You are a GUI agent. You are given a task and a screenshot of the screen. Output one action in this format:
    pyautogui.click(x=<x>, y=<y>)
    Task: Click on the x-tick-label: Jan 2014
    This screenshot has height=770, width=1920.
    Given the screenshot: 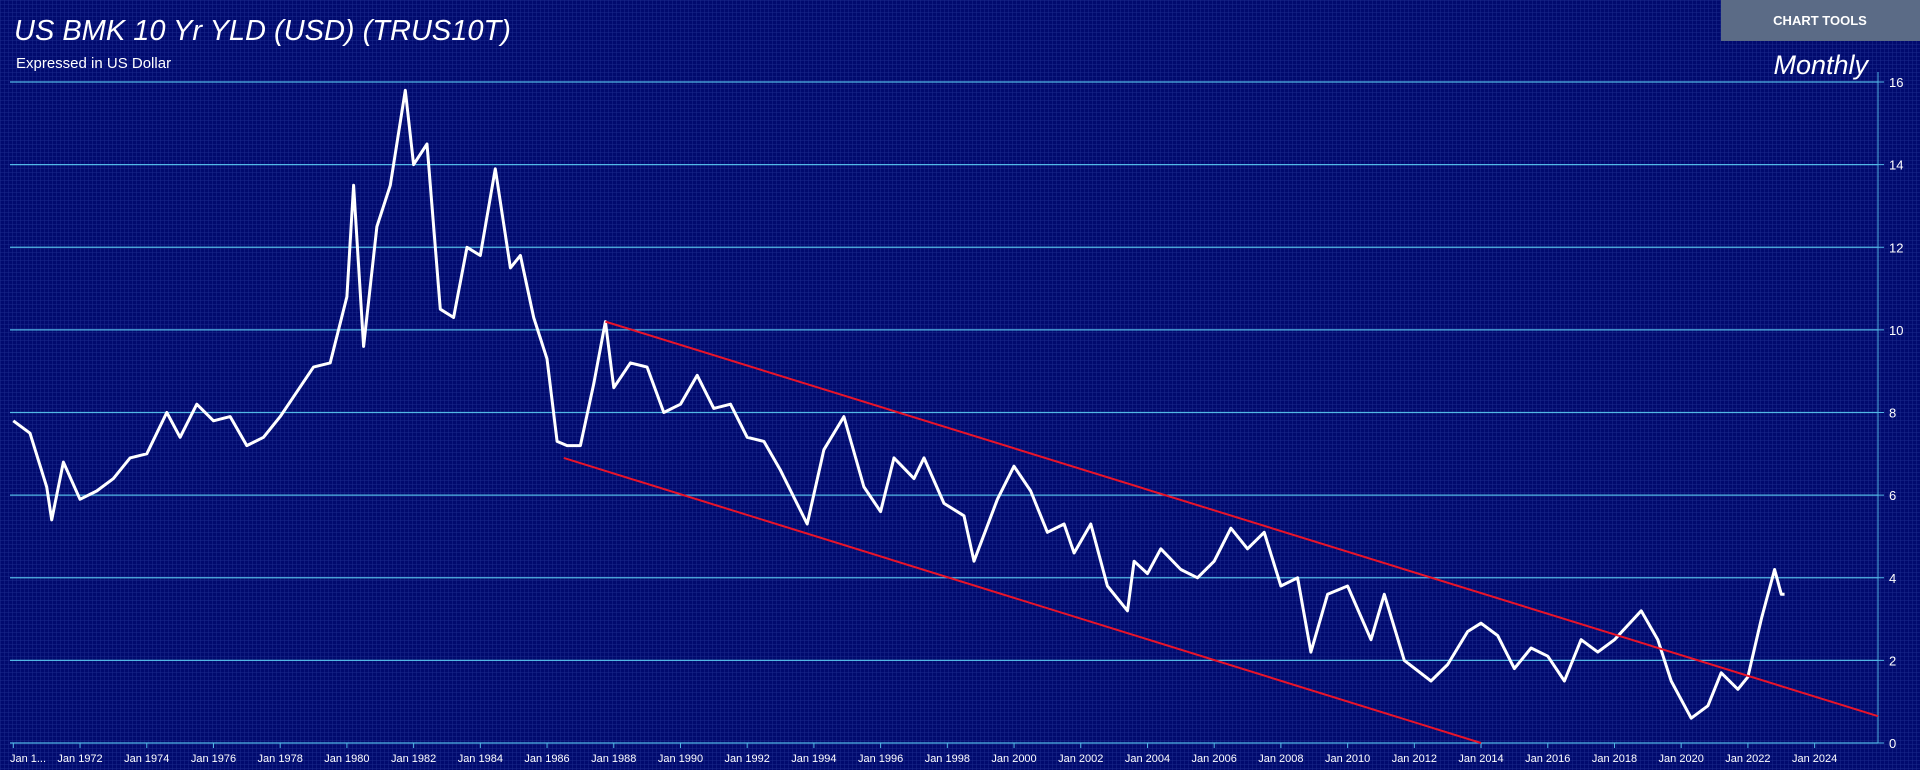 What is the action you would take?
    pyautogui.click(x=1480, y=759)
    